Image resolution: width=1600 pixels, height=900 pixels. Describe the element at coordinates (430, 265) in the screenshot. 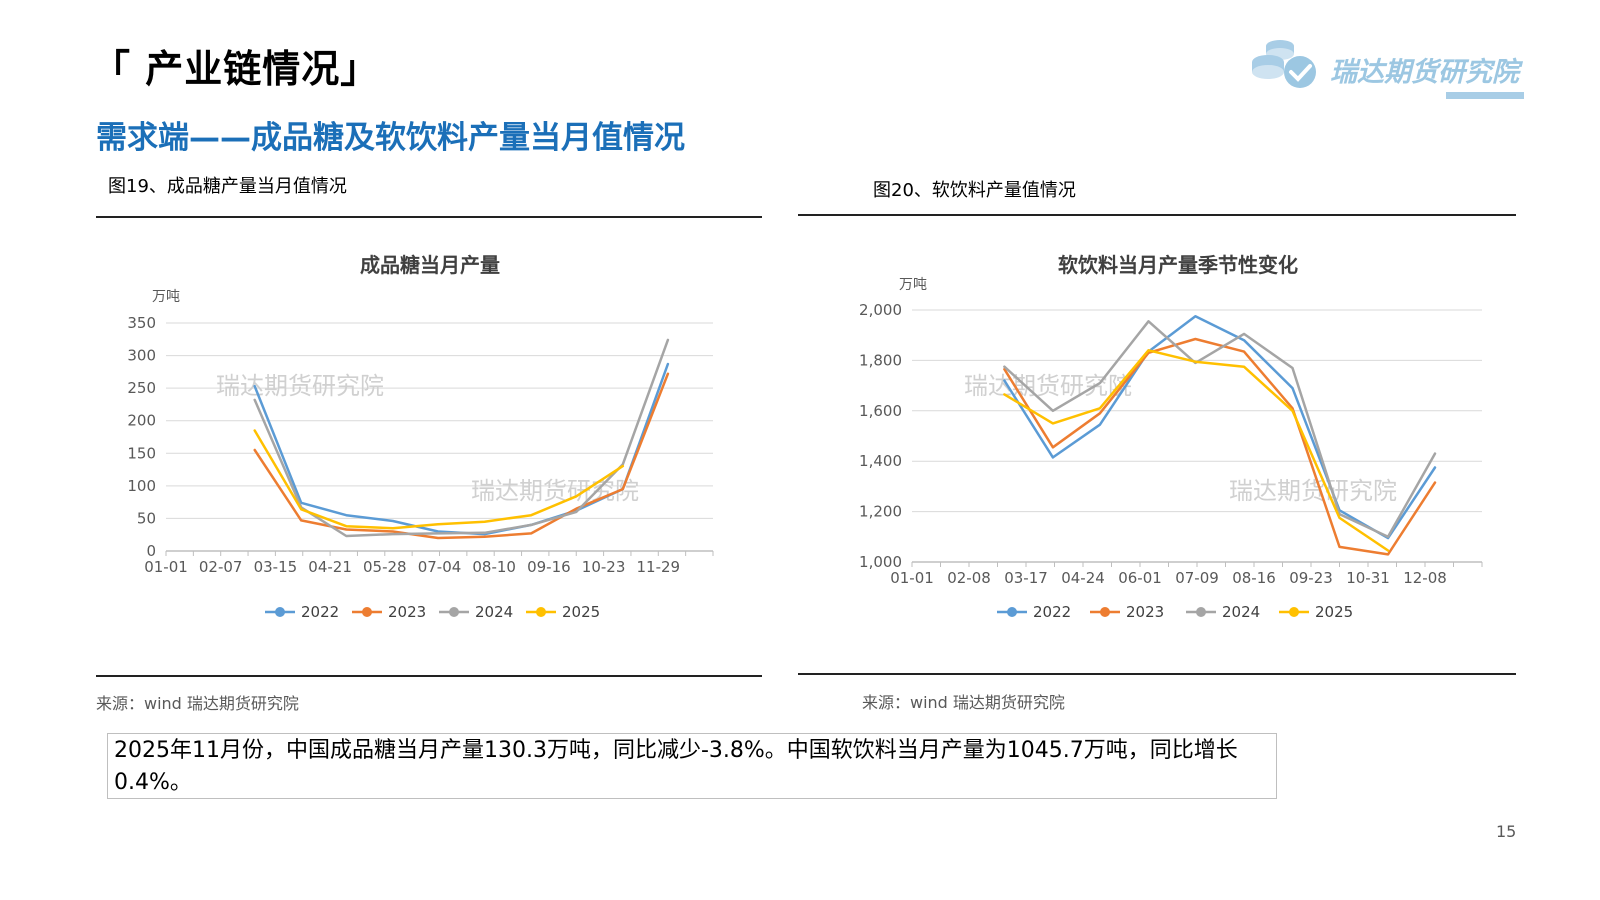

I see `chart-title: 成品糖当月产量` at that location.